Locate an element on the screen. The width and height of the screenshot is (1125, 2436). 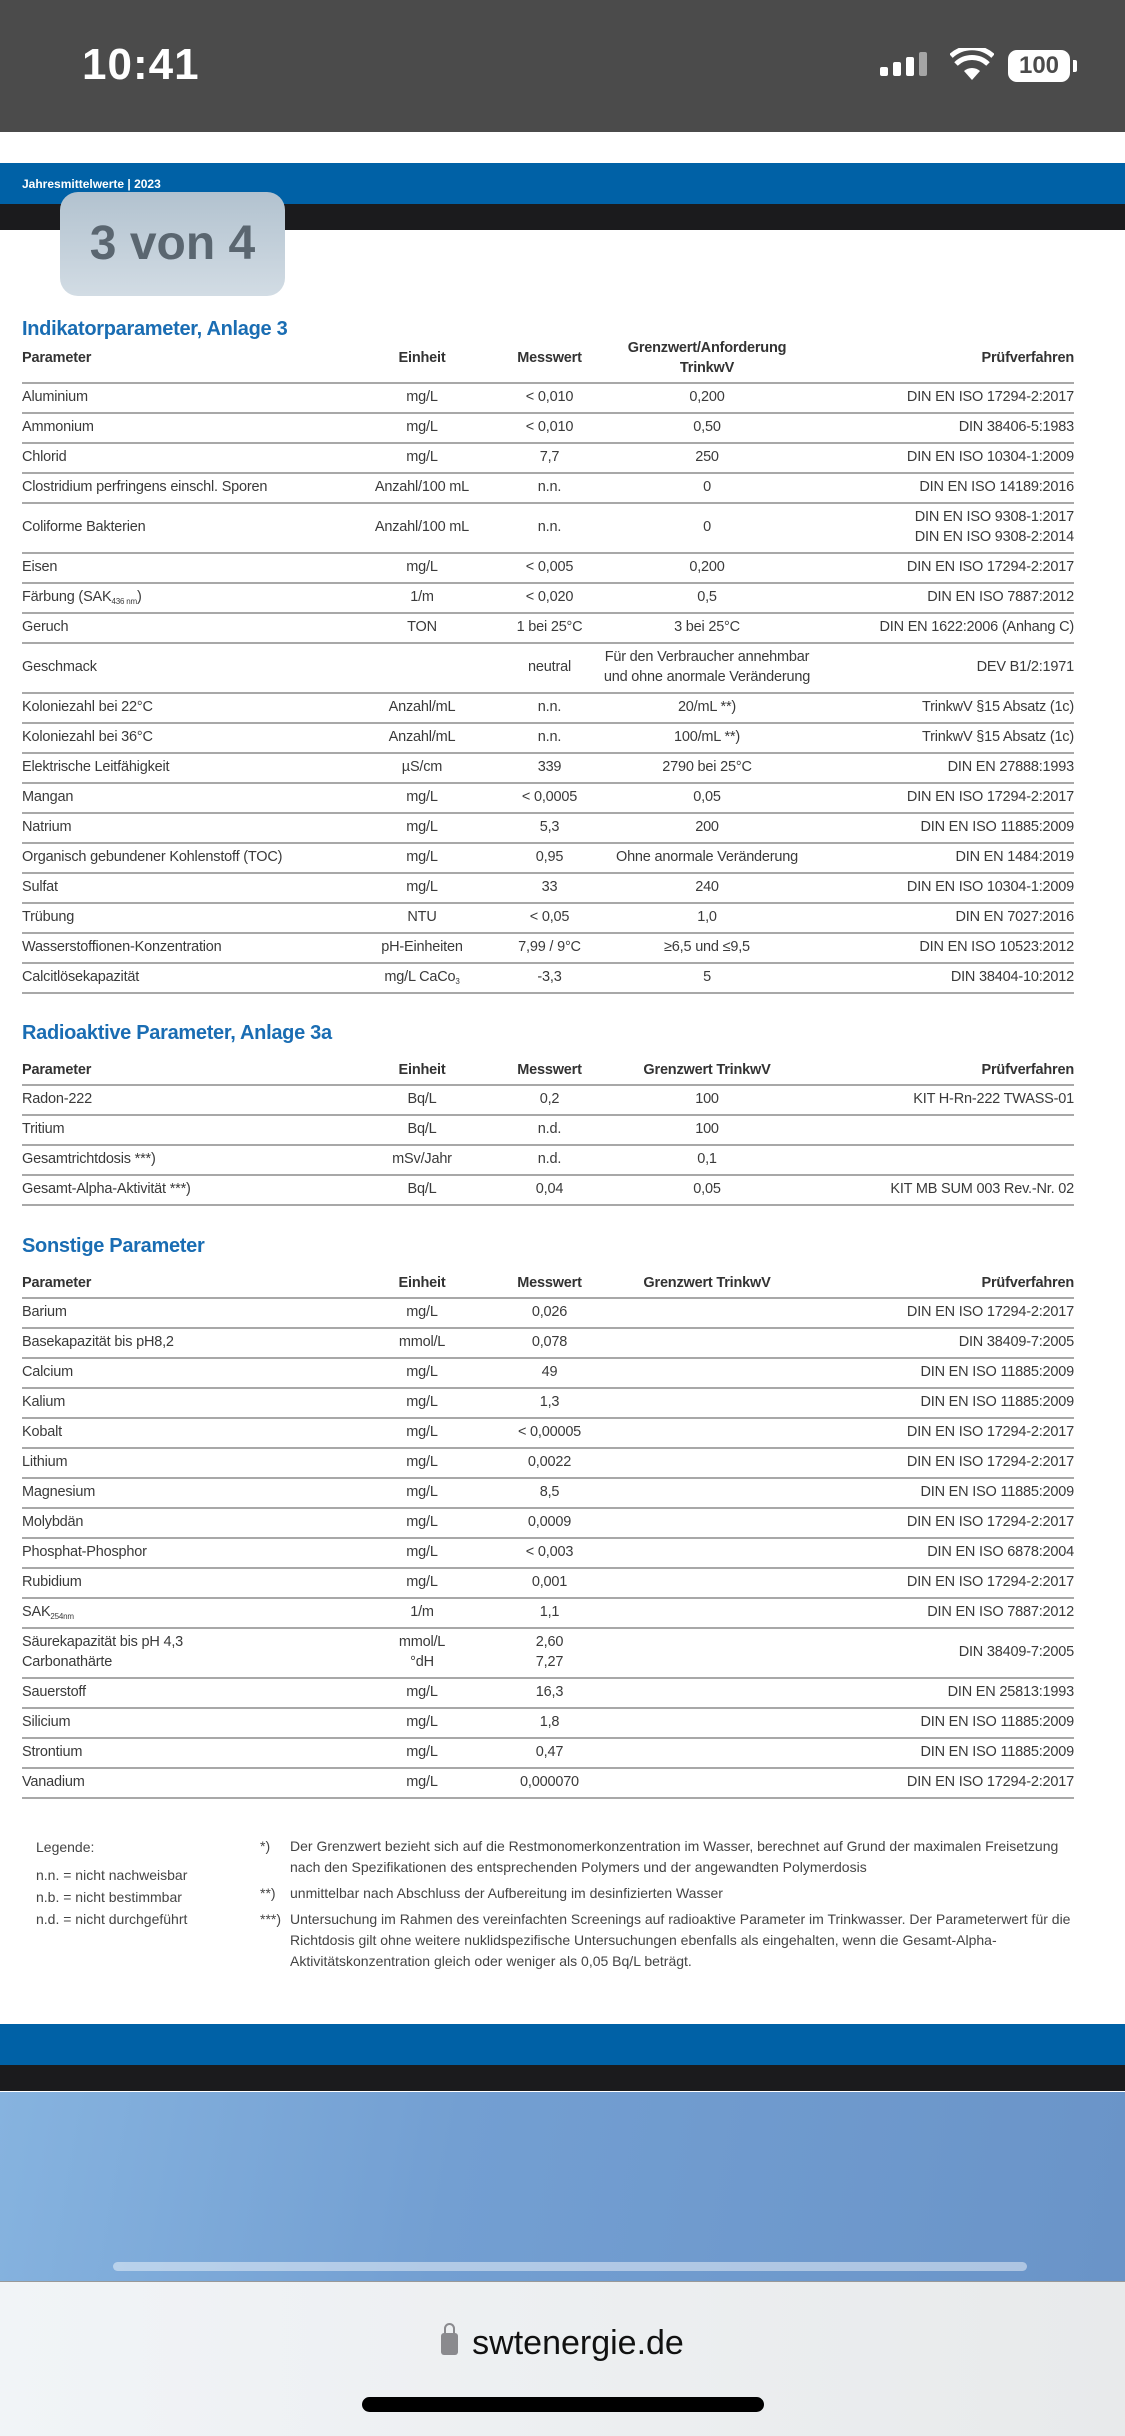
cell-text: Kobalt is located at coordinates (42, 1432).